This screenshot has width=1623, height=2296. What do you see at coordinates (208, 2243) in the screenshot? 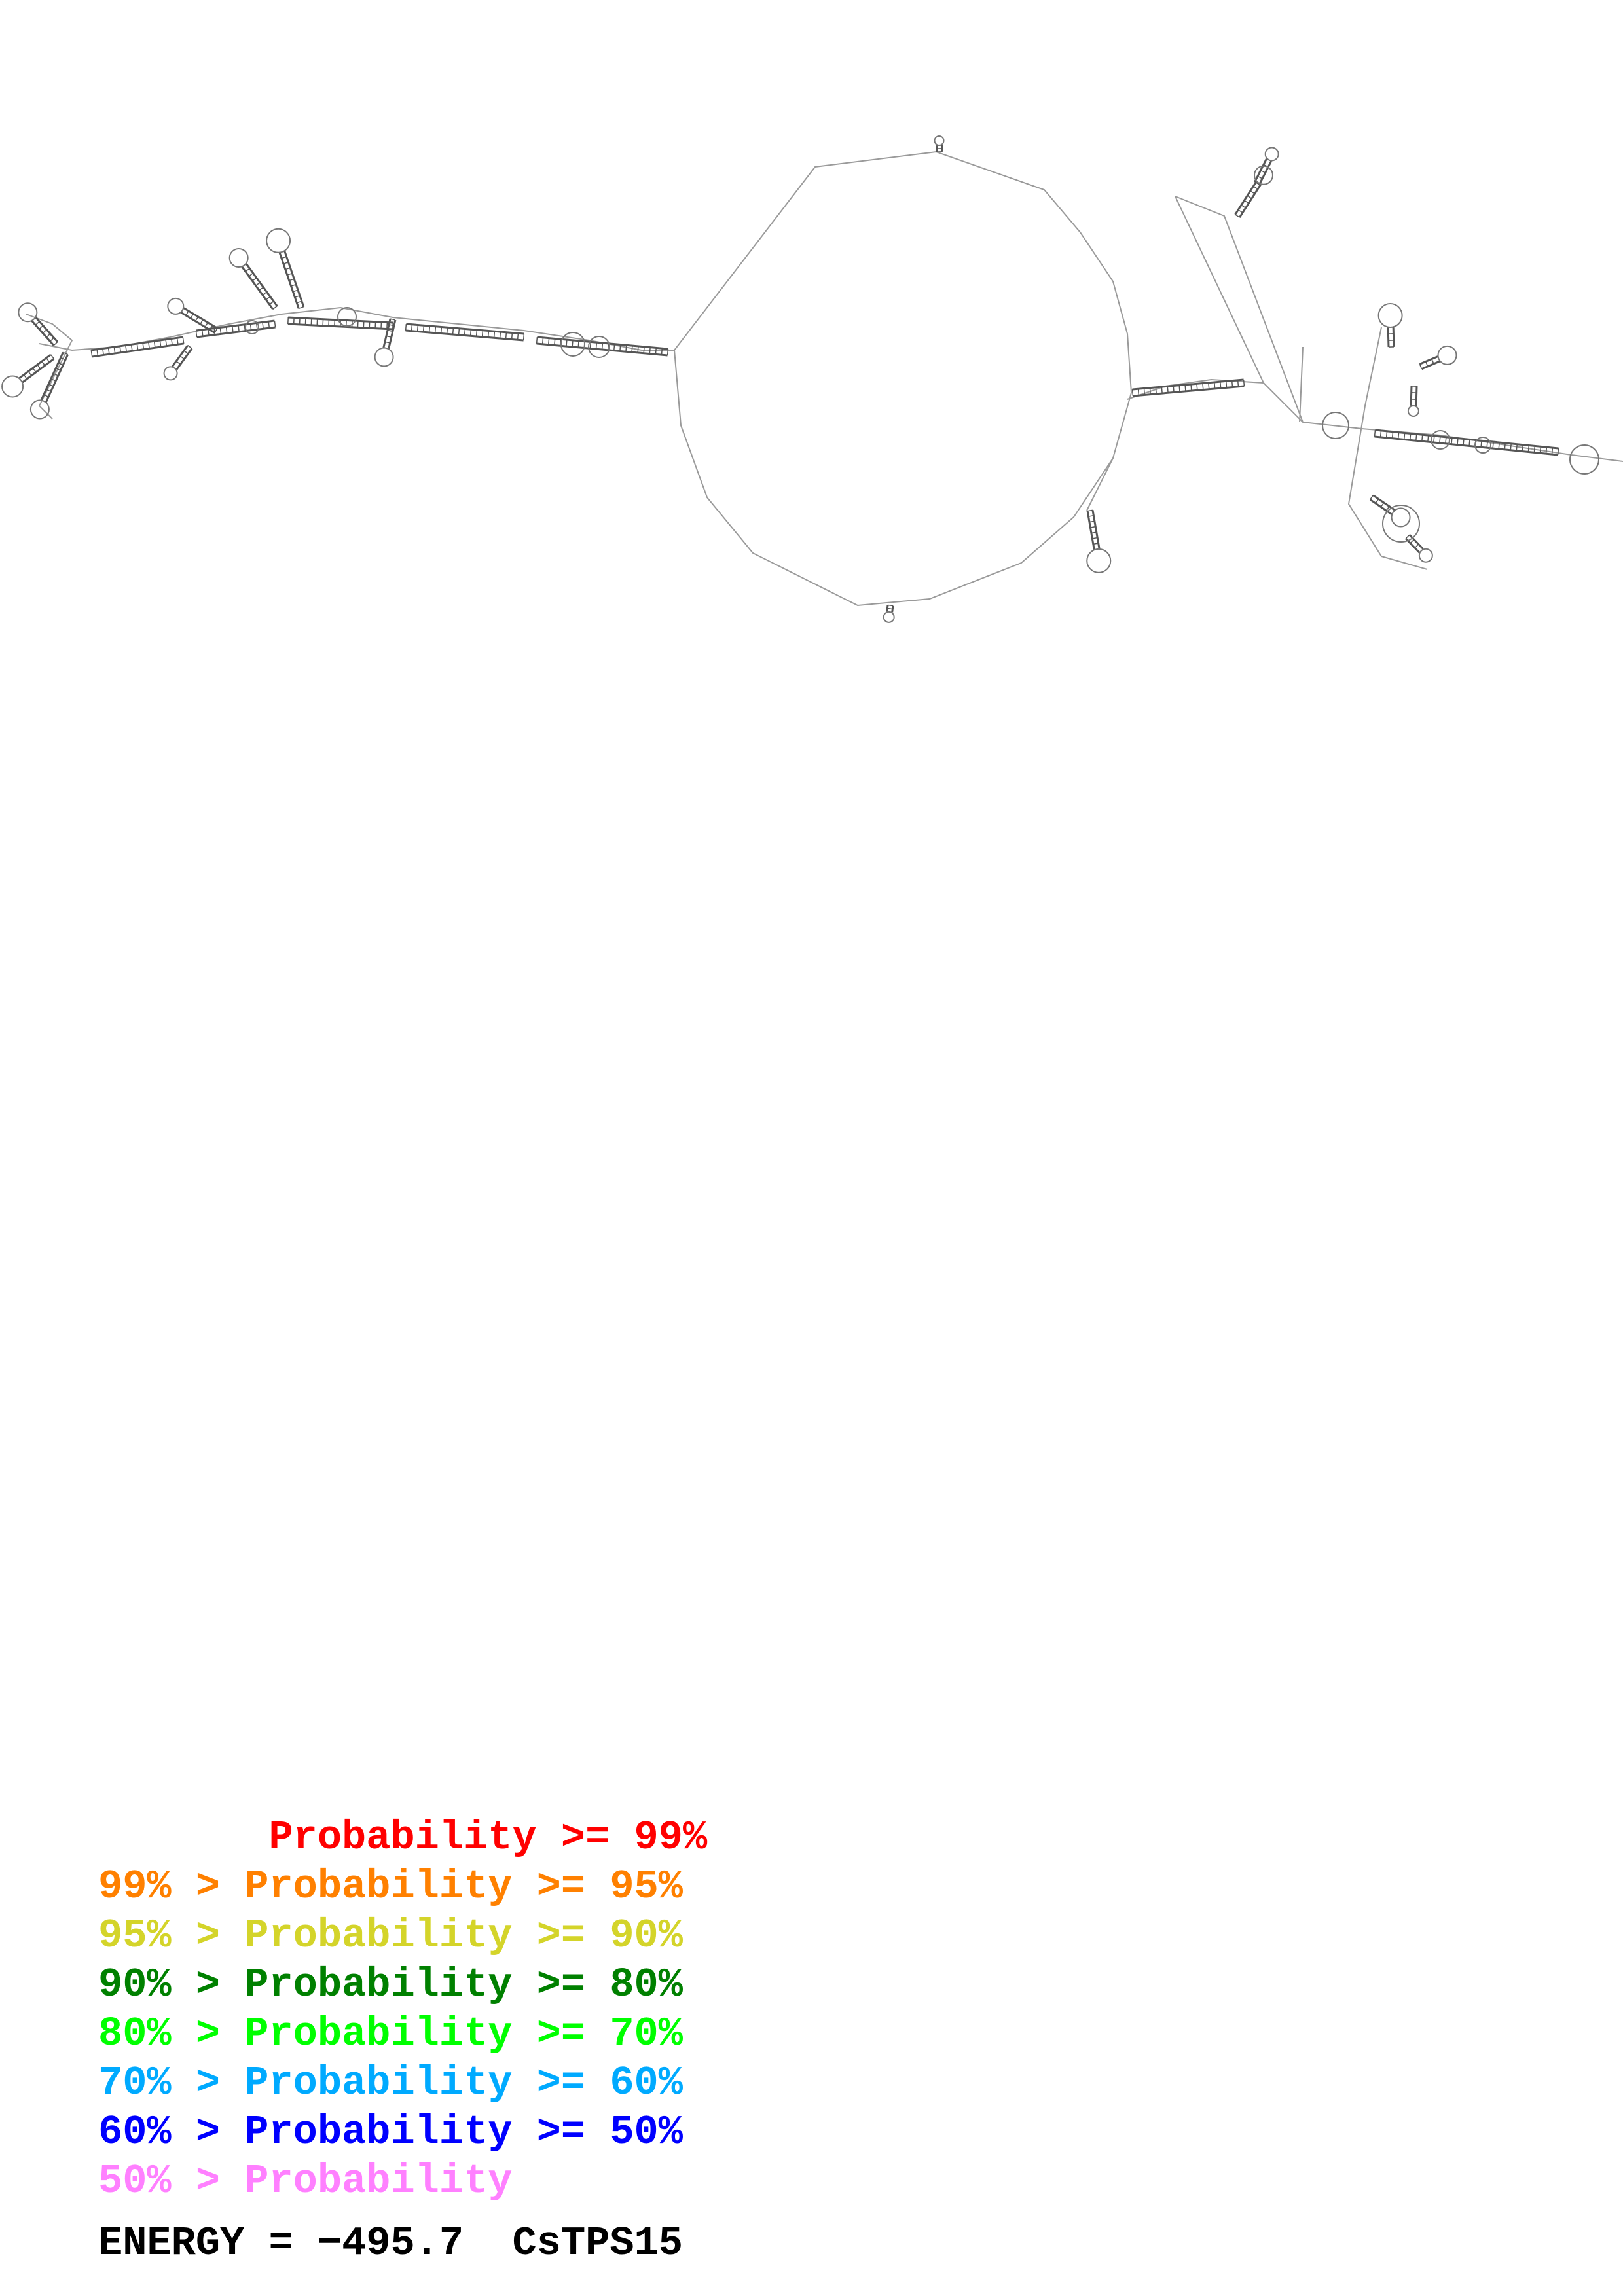
I see `energy-label: ENERGY =` at bounding box center [208, 2243].